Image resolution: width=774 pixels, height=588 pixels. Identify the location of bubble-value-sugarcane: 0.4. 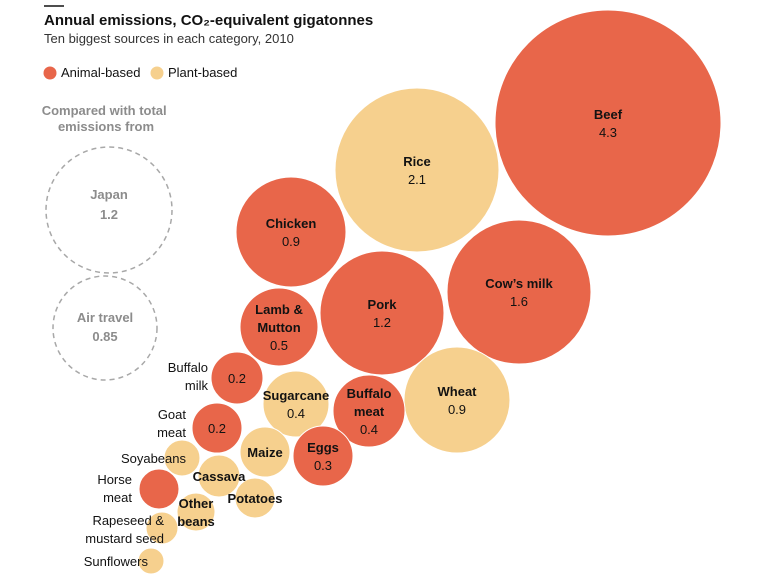
(296, 413).